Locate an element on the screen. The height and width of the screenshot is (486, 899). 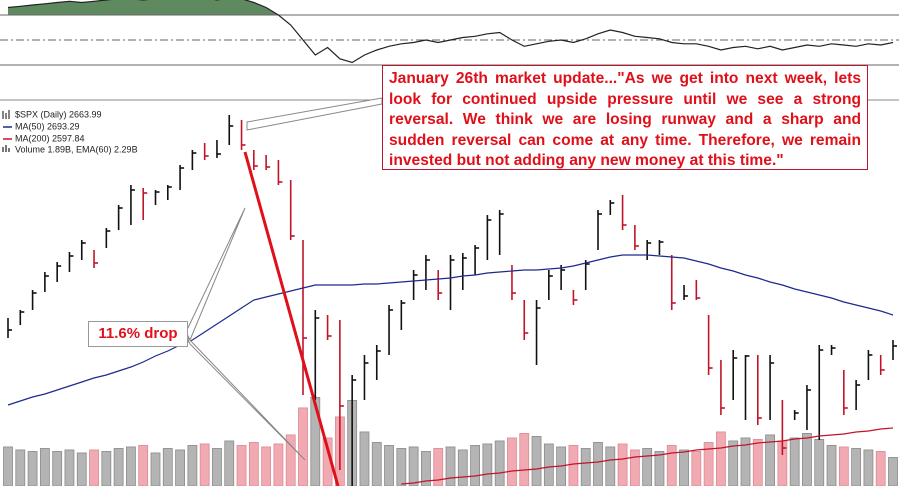
indicator-line is located at coordinates (450, 32).